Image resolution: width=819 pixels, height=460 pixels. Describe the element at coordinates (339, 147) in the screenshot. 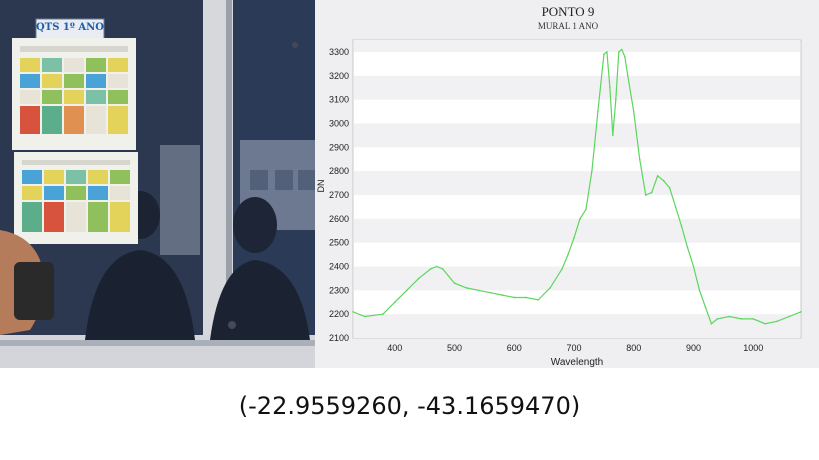

I see `y-tick-label: 2900` at that location.